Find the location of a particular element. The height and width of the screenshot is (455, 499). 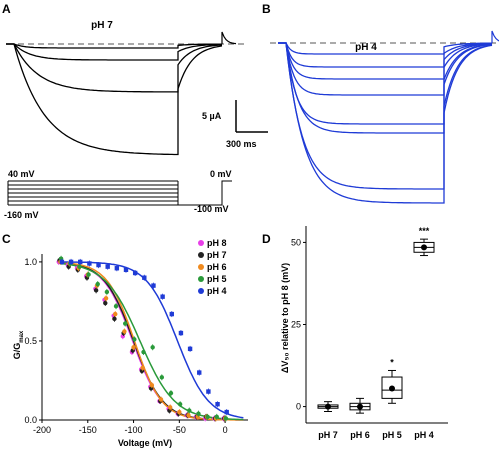

c-x-tick-label: -100 is located at coordinates (134, 430).